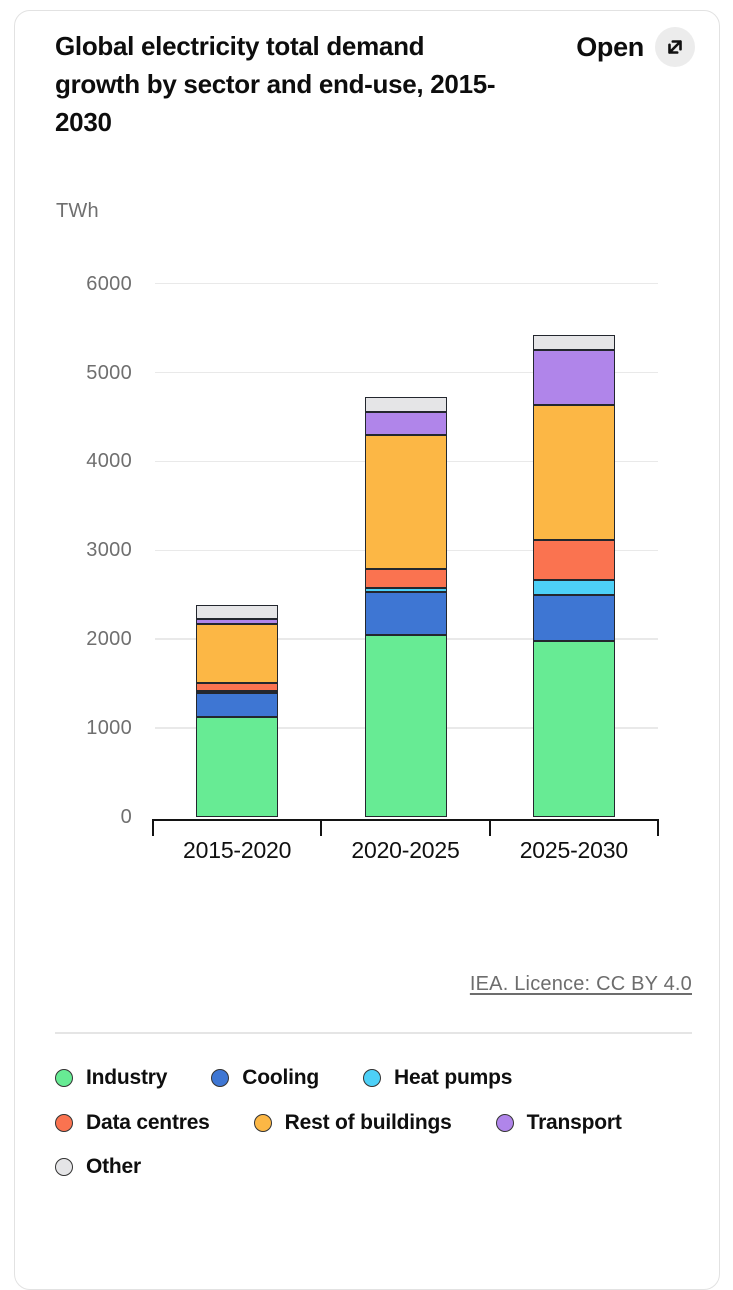 The width and height of the screenshot is (733, 1290). I want to click on bar-segment-data-centres-2025-2030, so click(573, 560).